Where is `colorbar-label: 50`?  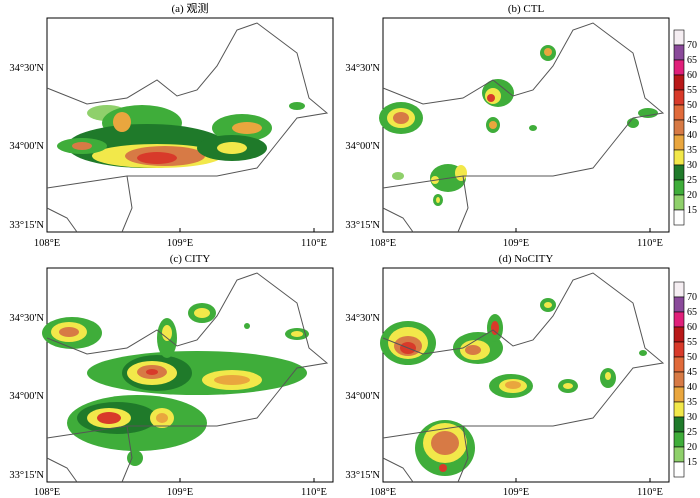 colorbar-label: 50 is located at coordinates (692, 357).